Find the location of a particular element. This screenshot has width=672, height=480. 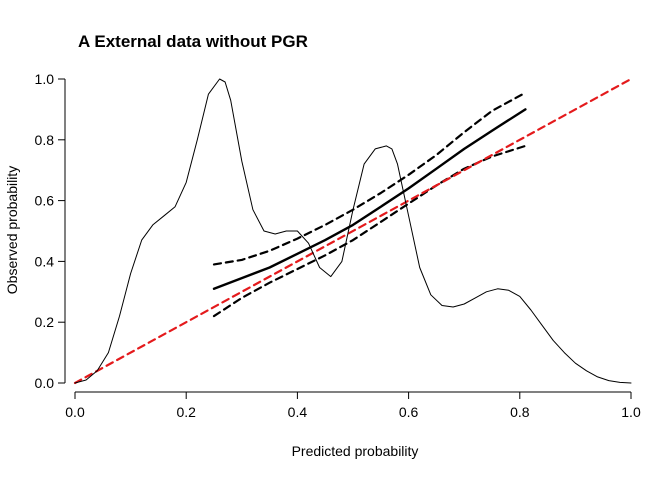

y-axis-ticks: 0.0 0.2 0.4 0.6 0.8 1.0 is located at coordinates (50, 231).